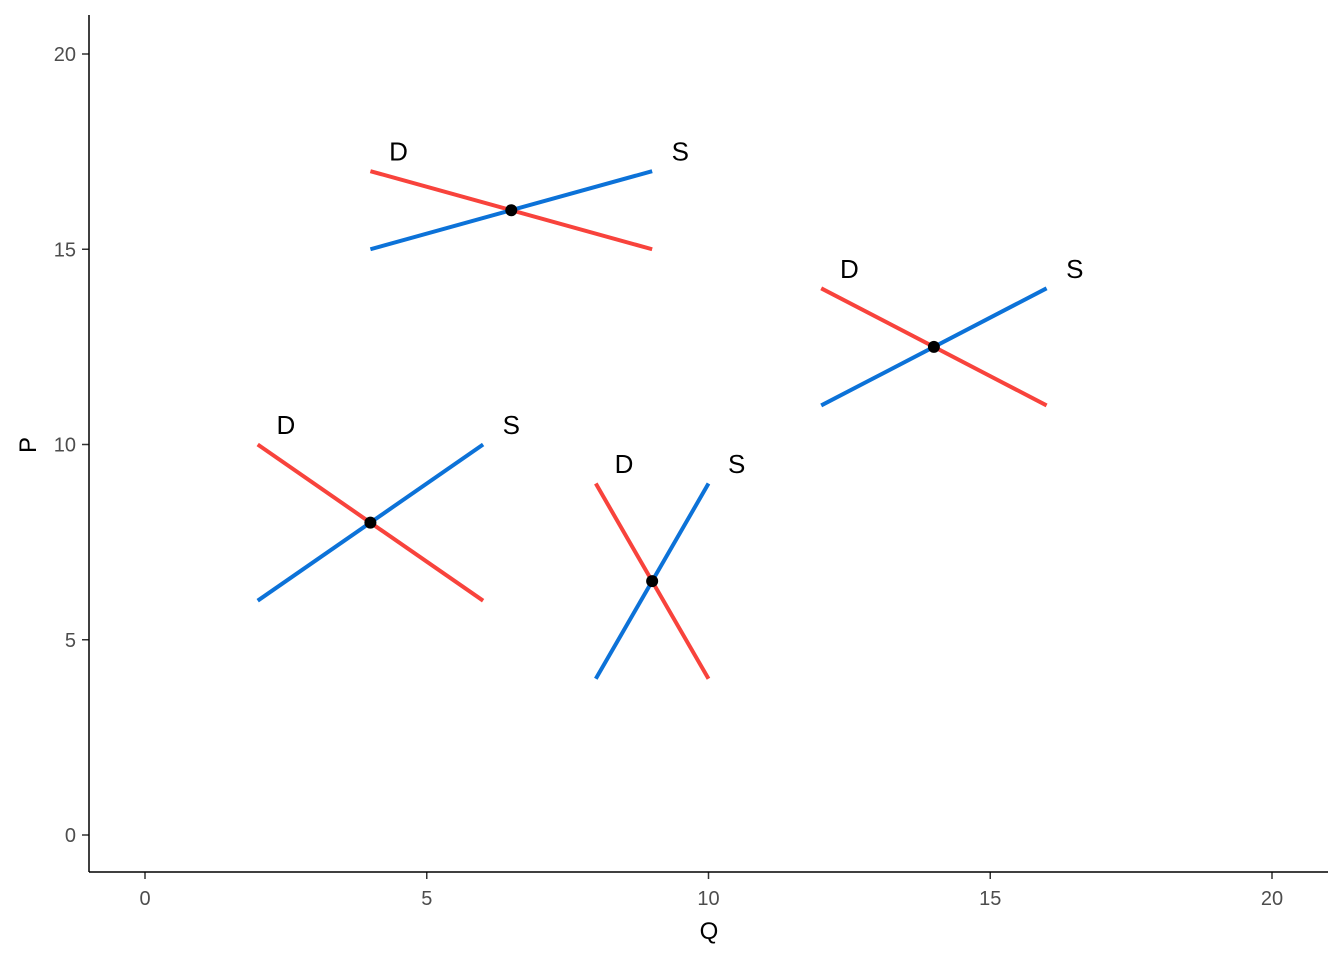 The image size is (1344, 960). What do you see at coordinates (65, 55) in the screenshot?
I see `y-tick-label: 20` at bounding box center [65, 55].